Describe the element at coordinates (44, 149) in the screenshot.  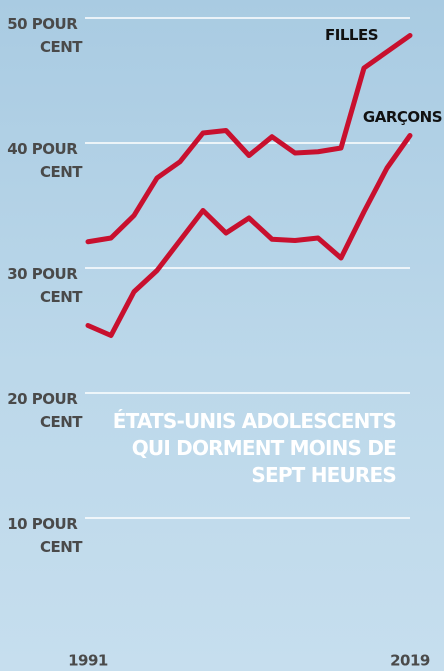
I see `y-tick-label-line: 40 POUR` at that location.